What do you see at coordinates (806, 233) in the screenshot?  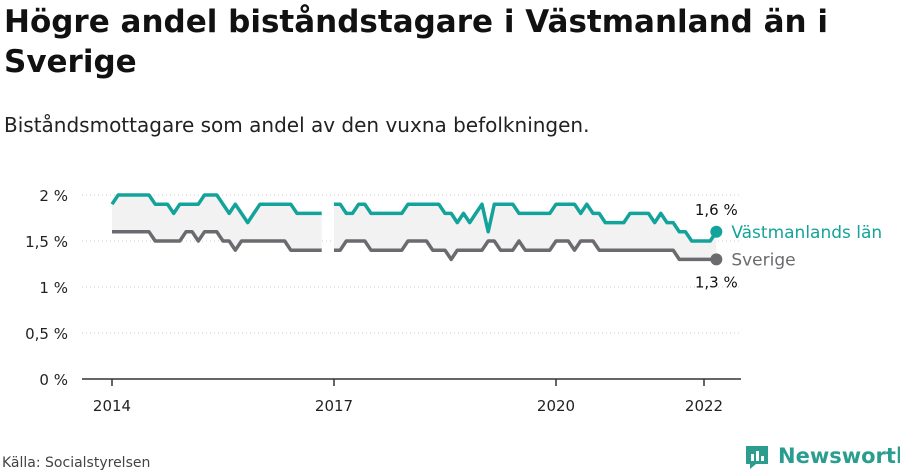 I see `series-name-label: Västmanlands län` at bounding box center [806, 233].